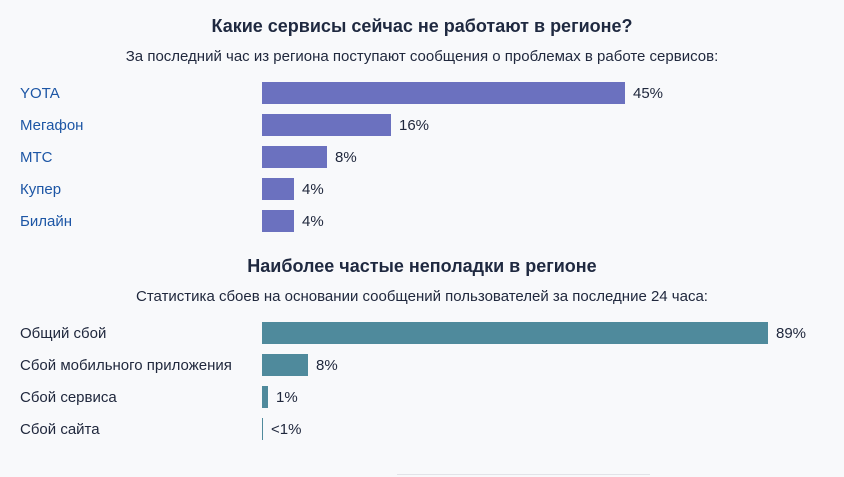 This screenshot has height=477, width=844. Describe the element at coordinates (68, 397) in the screenshot. I see `category-label: Сбой сервиса` at that location.